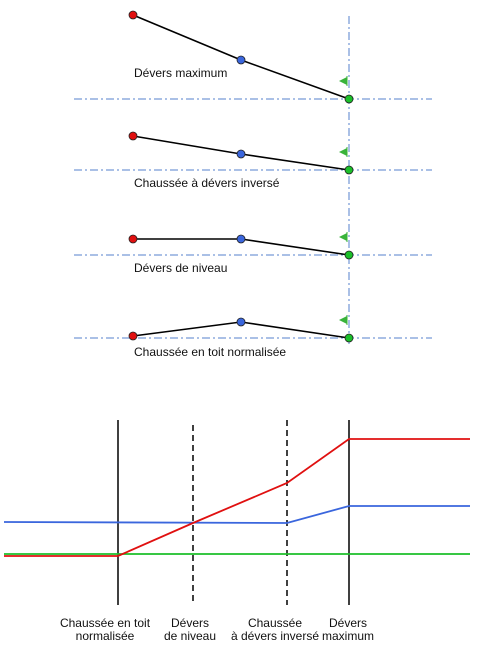  Describe the element at coordinates (275, 636) in the screenshot. I see `transition-label-3-line2: à dévers inversé` at that location.